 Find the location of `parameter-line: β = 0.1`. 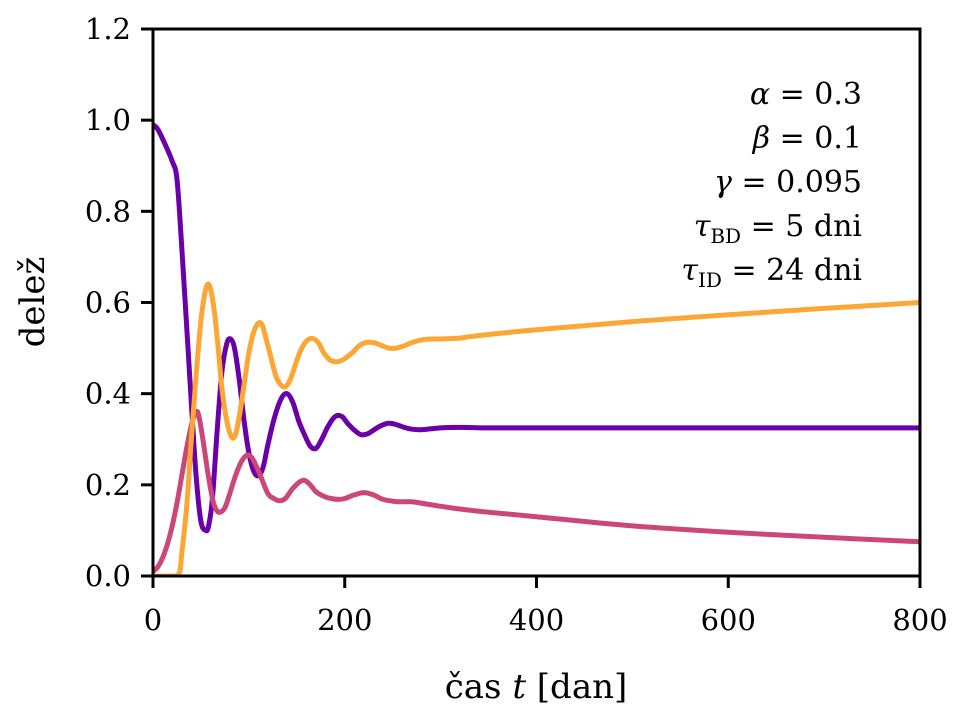

parameter-line: β = 0.1 is located at coordinates (807, 138).